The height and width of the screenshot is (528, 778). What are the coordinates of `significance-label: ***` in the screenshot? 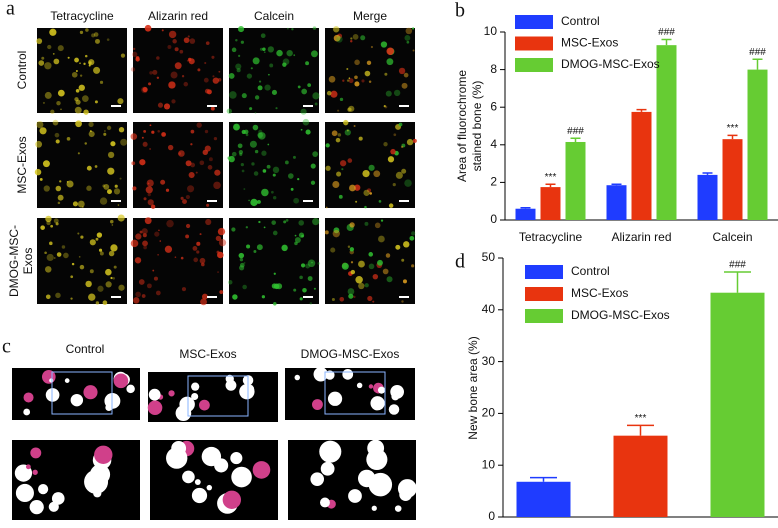 It's located at (551, 177).